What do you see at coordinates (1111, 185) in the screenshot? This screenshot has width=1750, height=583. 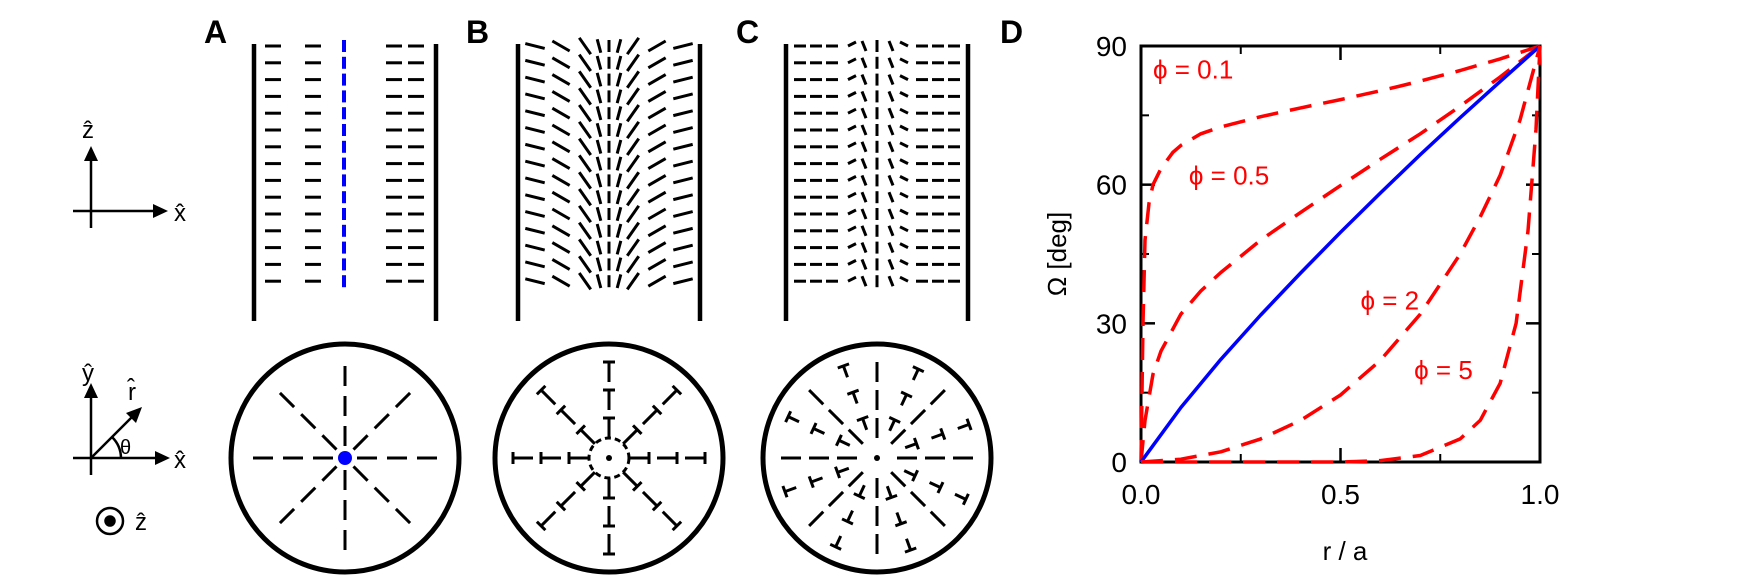 I see `y-tick-label: 60` at bounding box center [1111, 185].